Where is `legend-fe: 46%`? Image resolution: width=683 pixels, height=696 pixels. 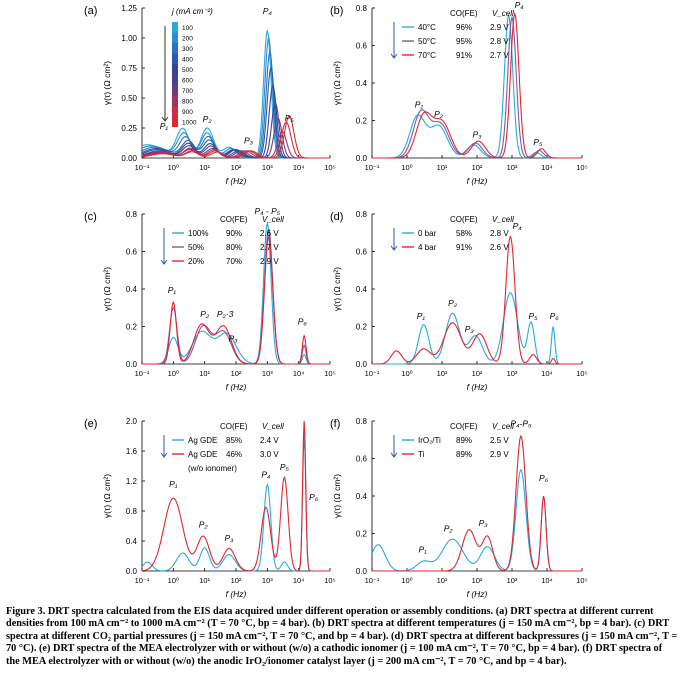 legend-fe: 46% is located at coordinates (234, 454).